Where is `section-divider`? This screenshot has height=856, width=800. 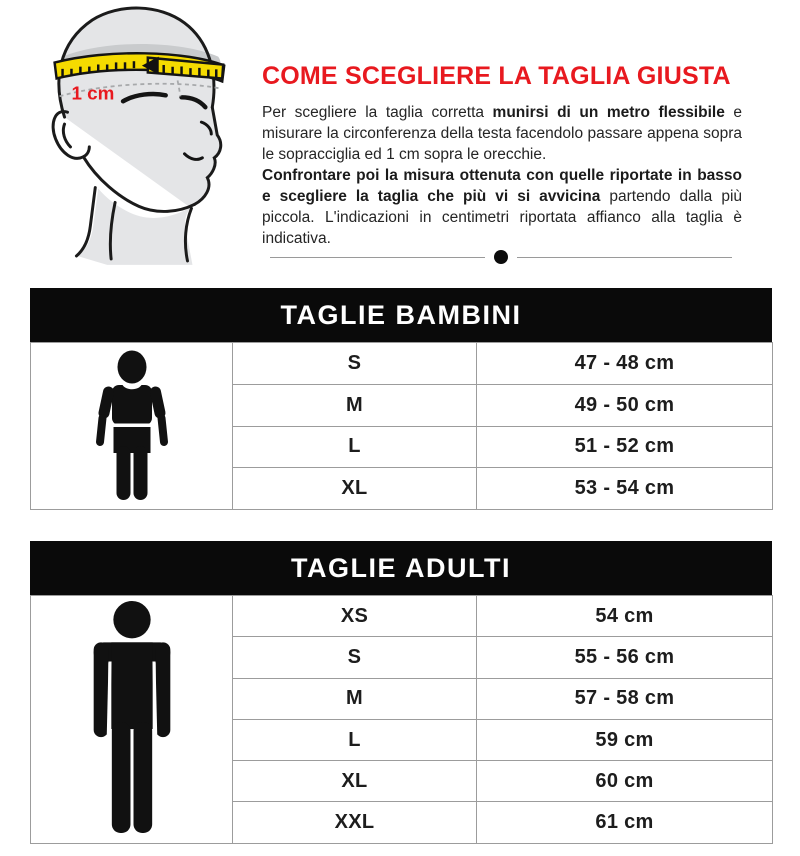
section-divider is located at coordinates (501, 257).